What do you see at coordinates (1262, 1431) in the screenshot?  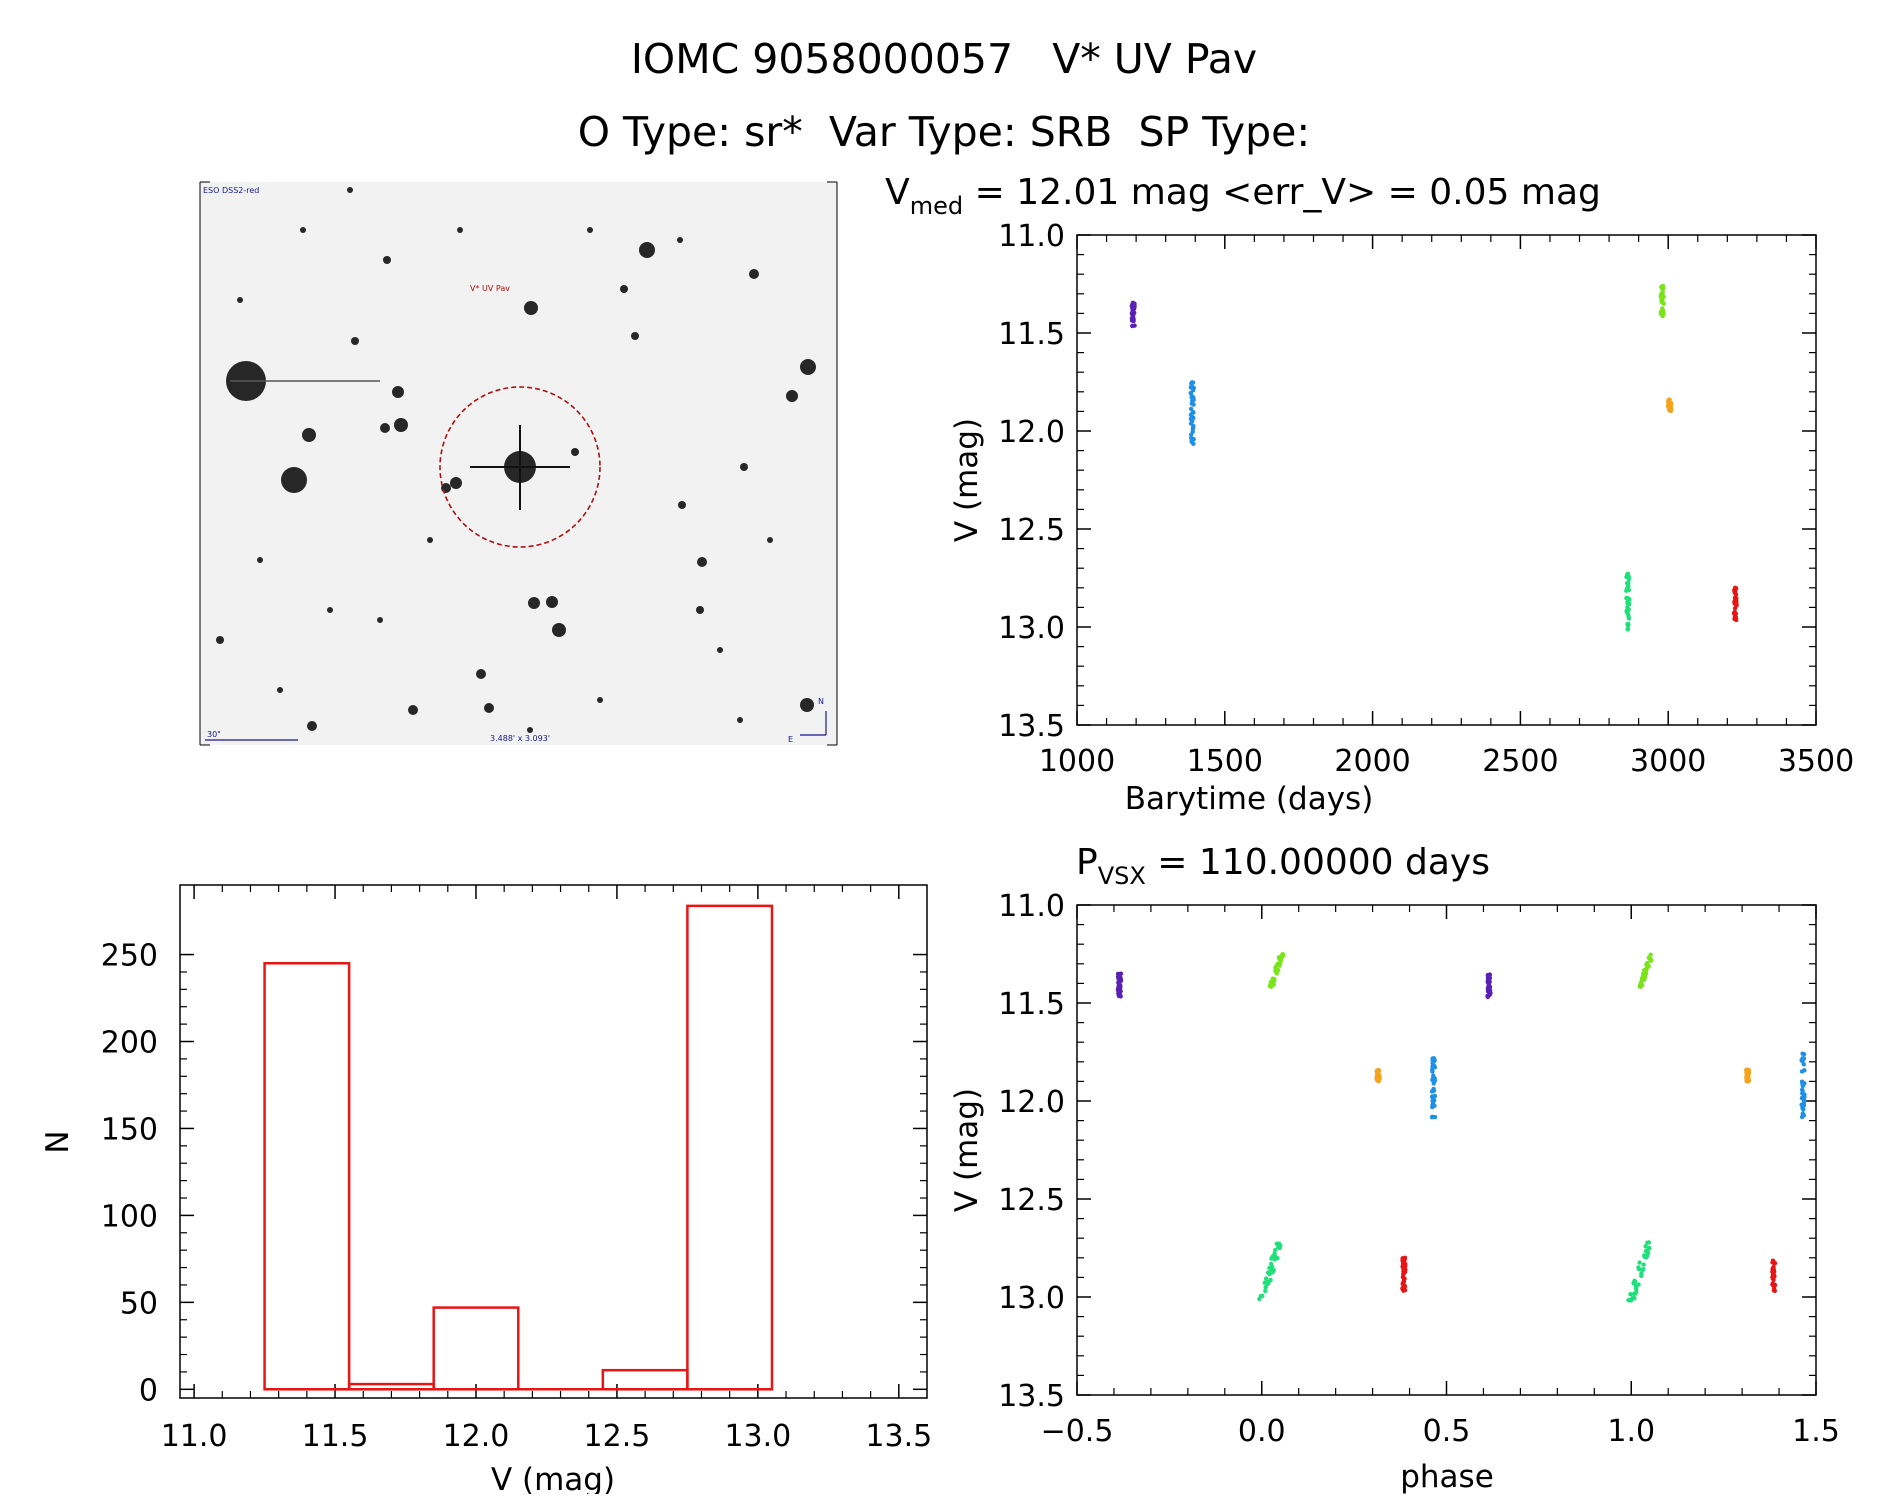 I see `xtick-label: 0.0` at bounding box center [1262, 1431].